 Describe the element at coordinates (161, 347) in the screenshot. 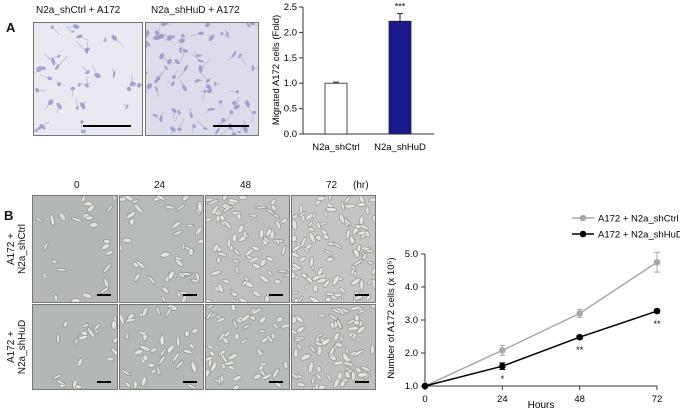

I see `phase-image-shhud-24h` at that location.